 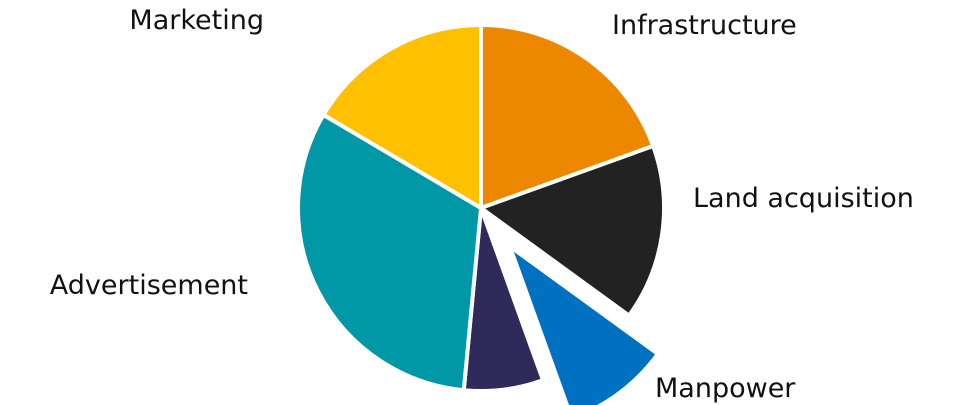 What do you see at coordinates (583, 324) in the screenshot?
I see `pie-slice-manpower` at bounding box center [583, 324].